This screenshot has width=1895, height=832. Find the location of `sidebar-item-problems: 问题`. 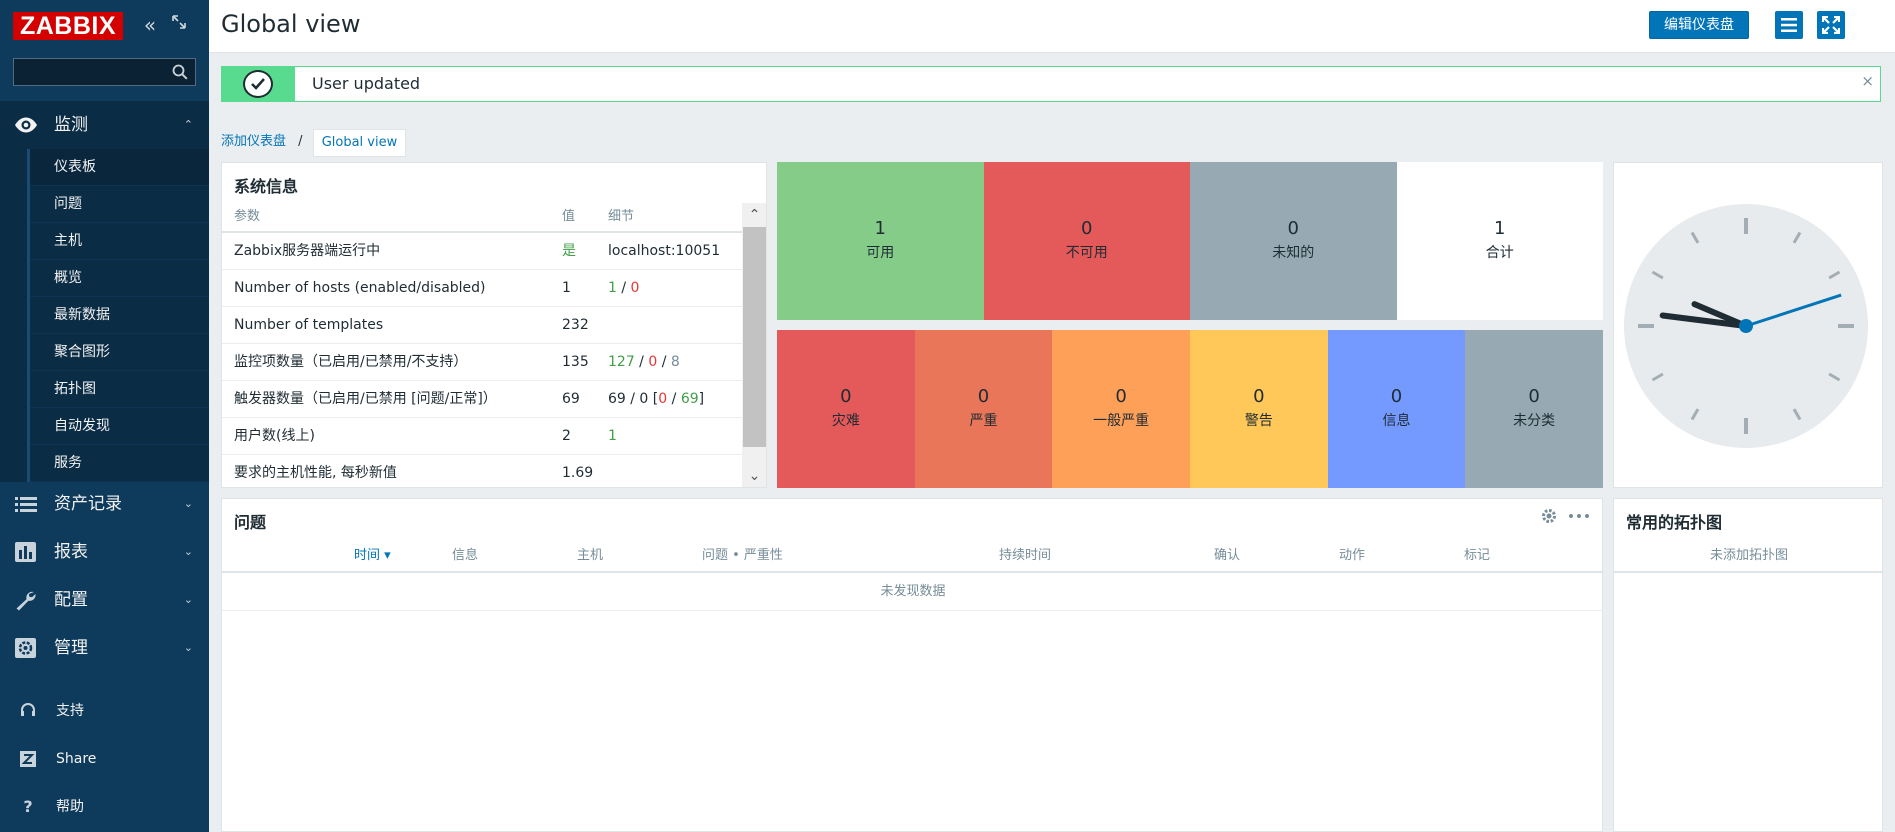

sidebar-item-problems: 问题 is located at coordinates (118, 204).